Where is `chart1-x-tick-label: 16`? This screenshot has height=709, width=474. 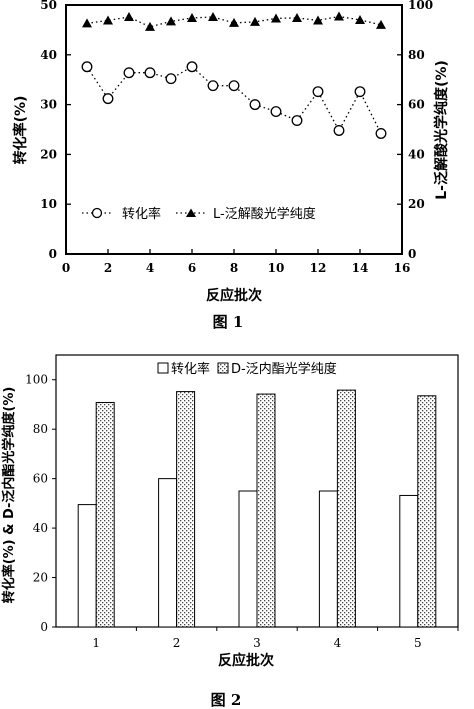
chart1-x-tick-label: 16 is located at coordinates (402, 268).